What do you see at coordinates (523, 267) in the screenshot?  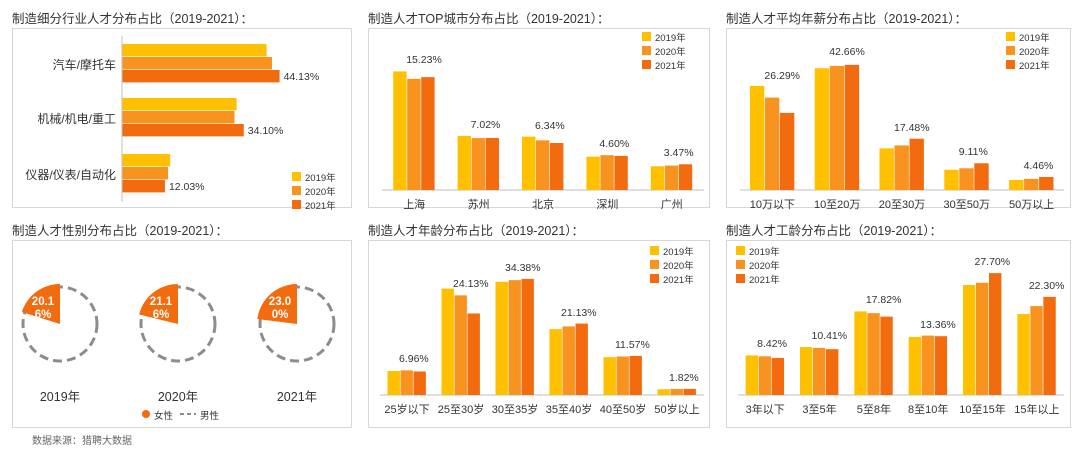 I see `age-data-label-2: 34.38%` at bounding box center [523, 267].